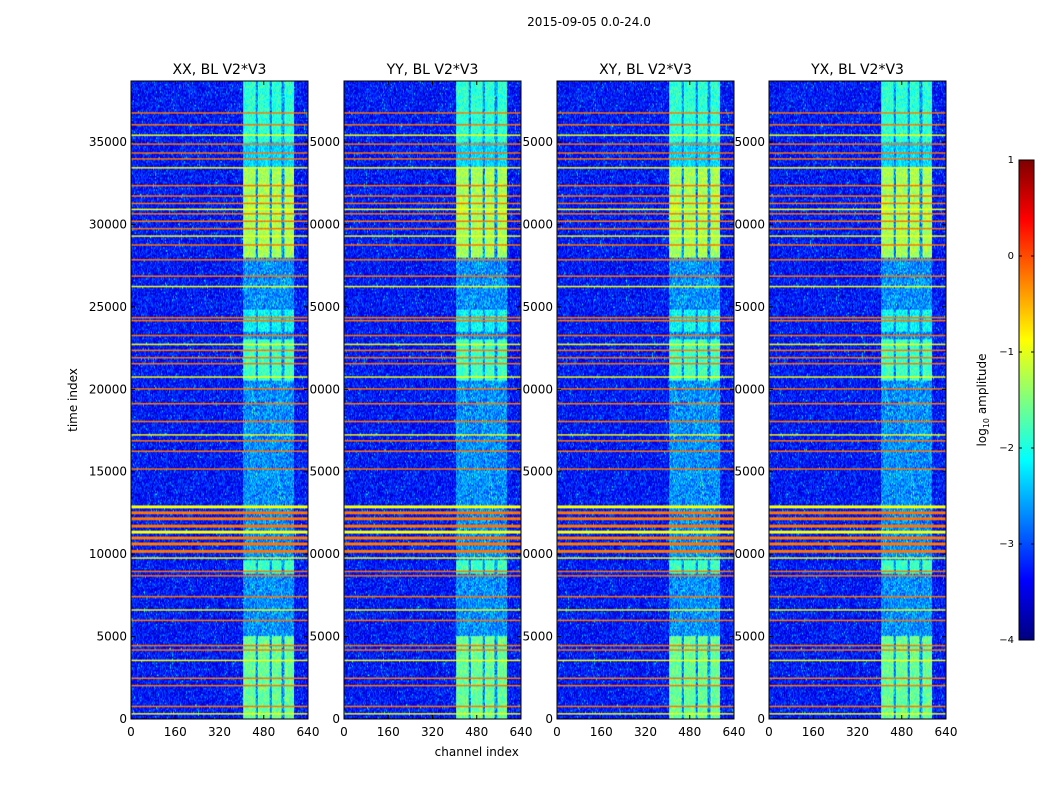 Image resolution: width=1050 pixels, height=800 pixels. I want to click on y-axis-label: time index, so click(73, 400).